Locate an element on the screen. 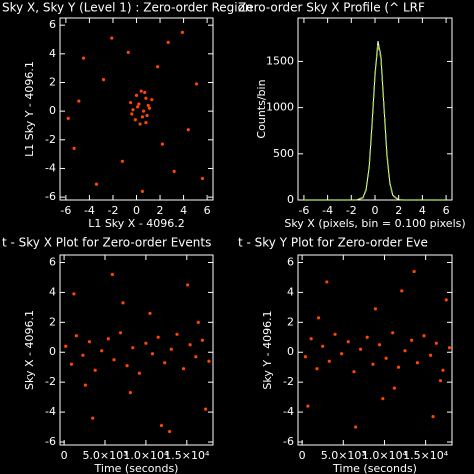 This screenshot has width=474, height=474. x-tick-label: 1.5×10⁴ is located at coordinates (187, 455).